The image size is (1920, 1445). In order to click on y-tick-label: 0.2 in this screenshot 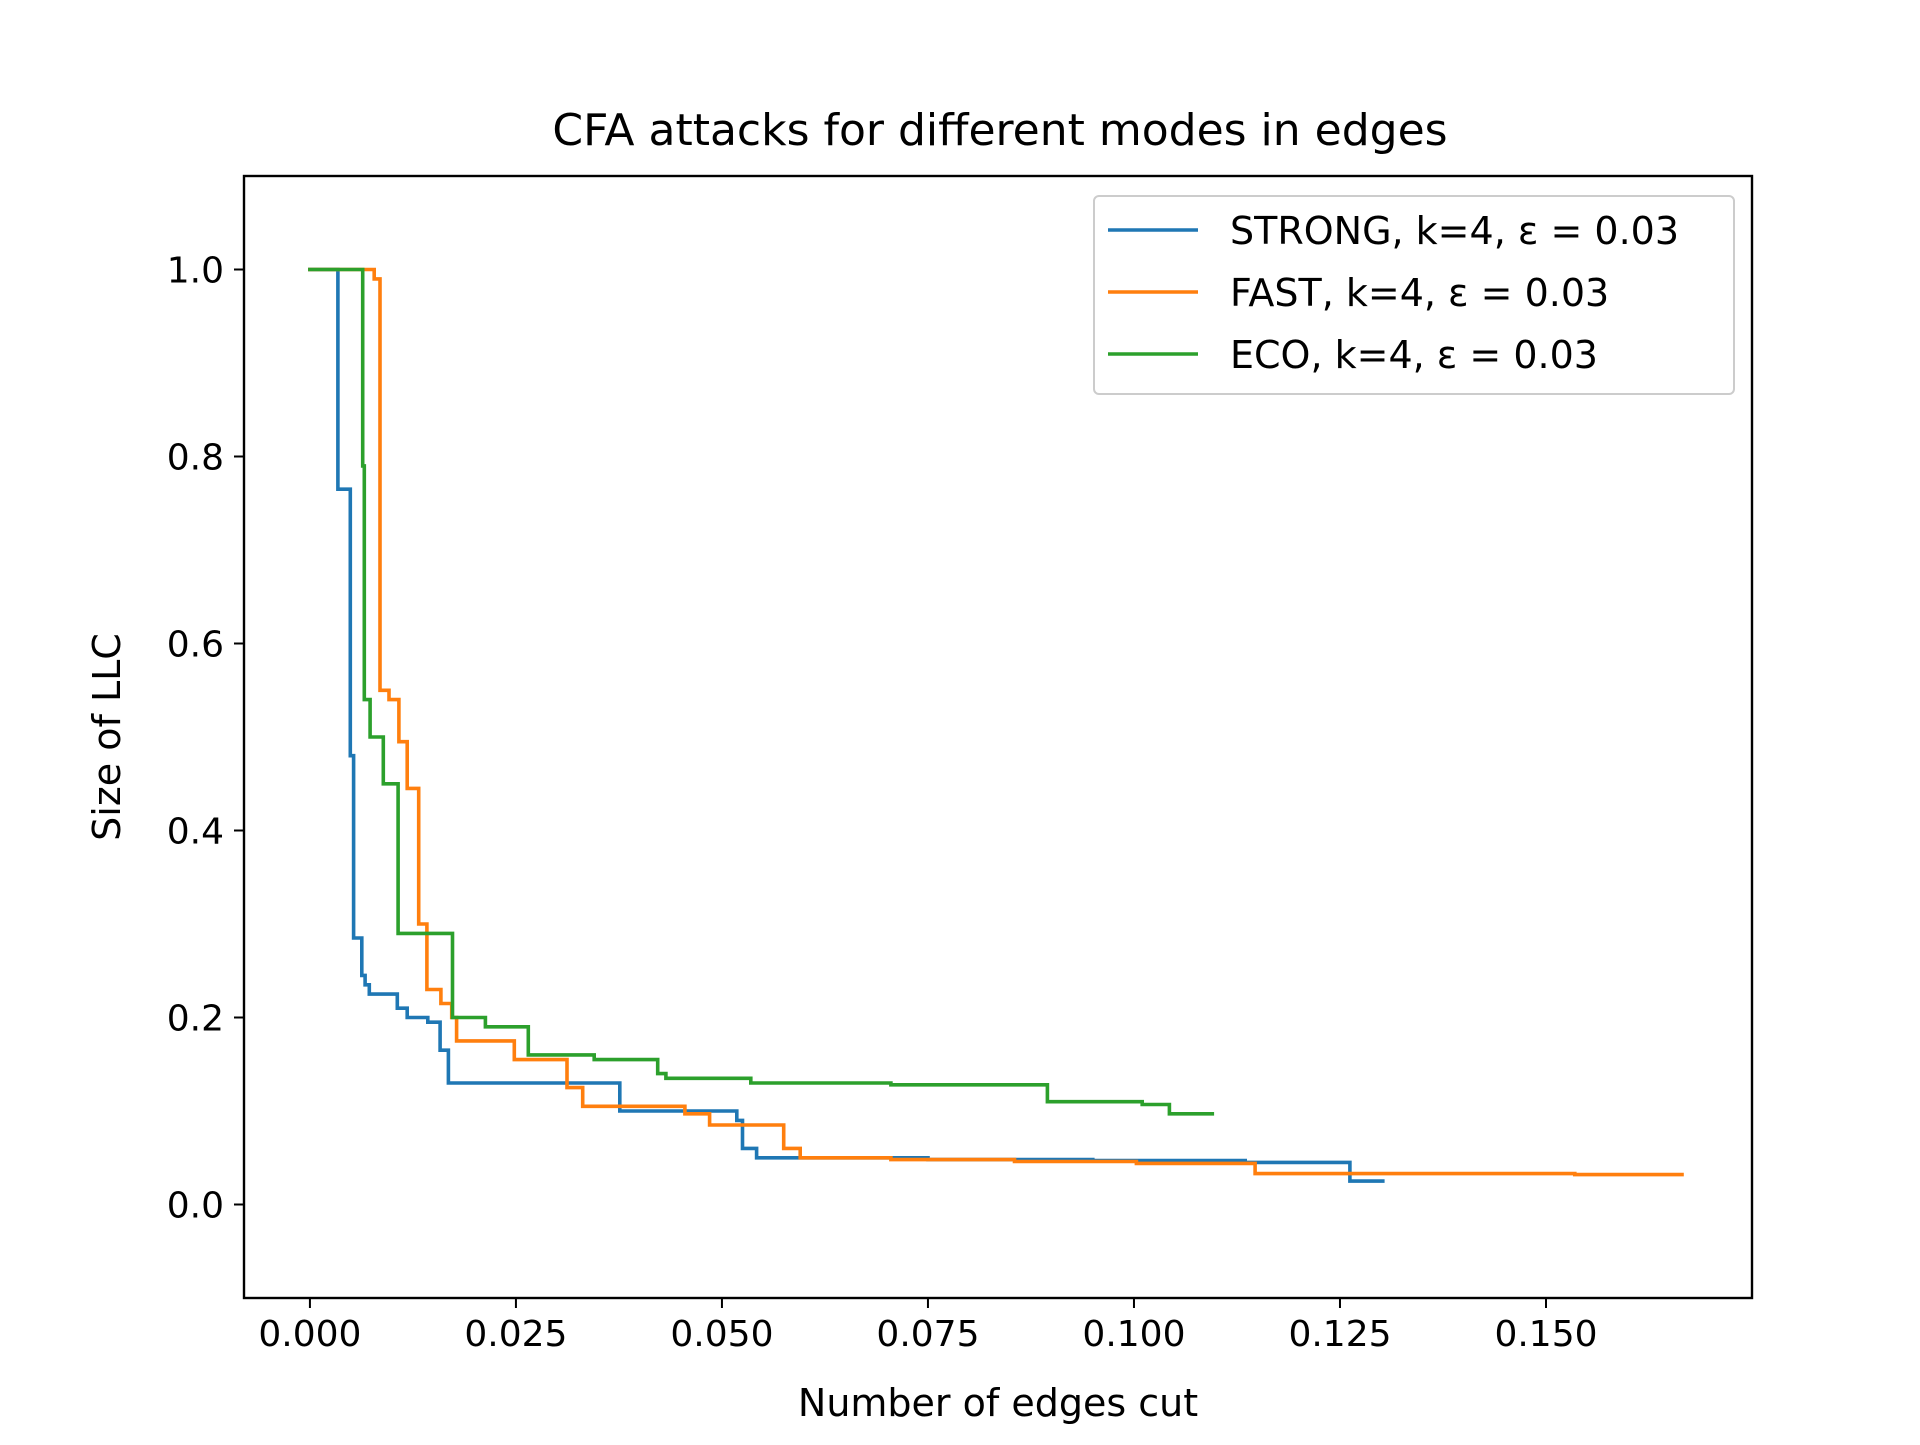, I will do `click(195, 1019)`.